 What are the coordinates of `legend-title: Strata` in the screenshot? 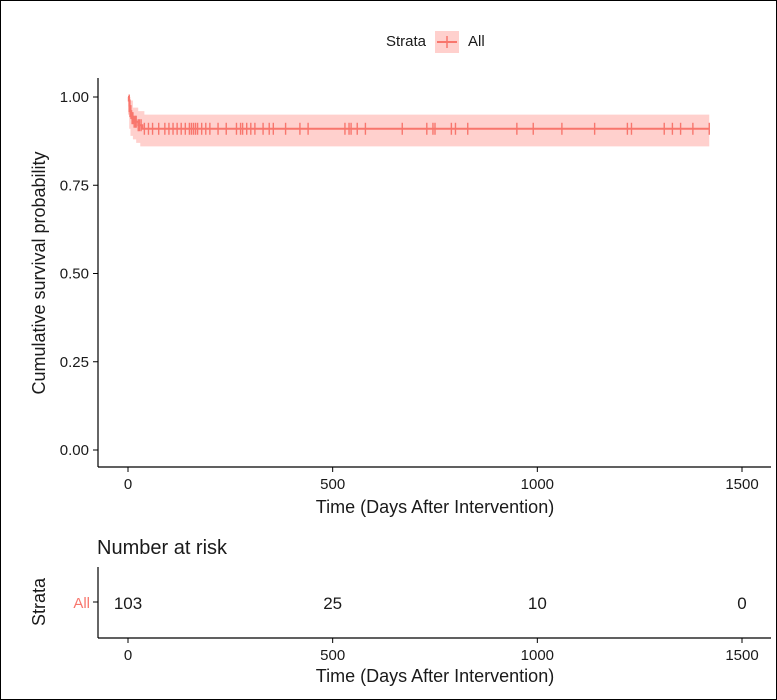 It's located at (406, 41).